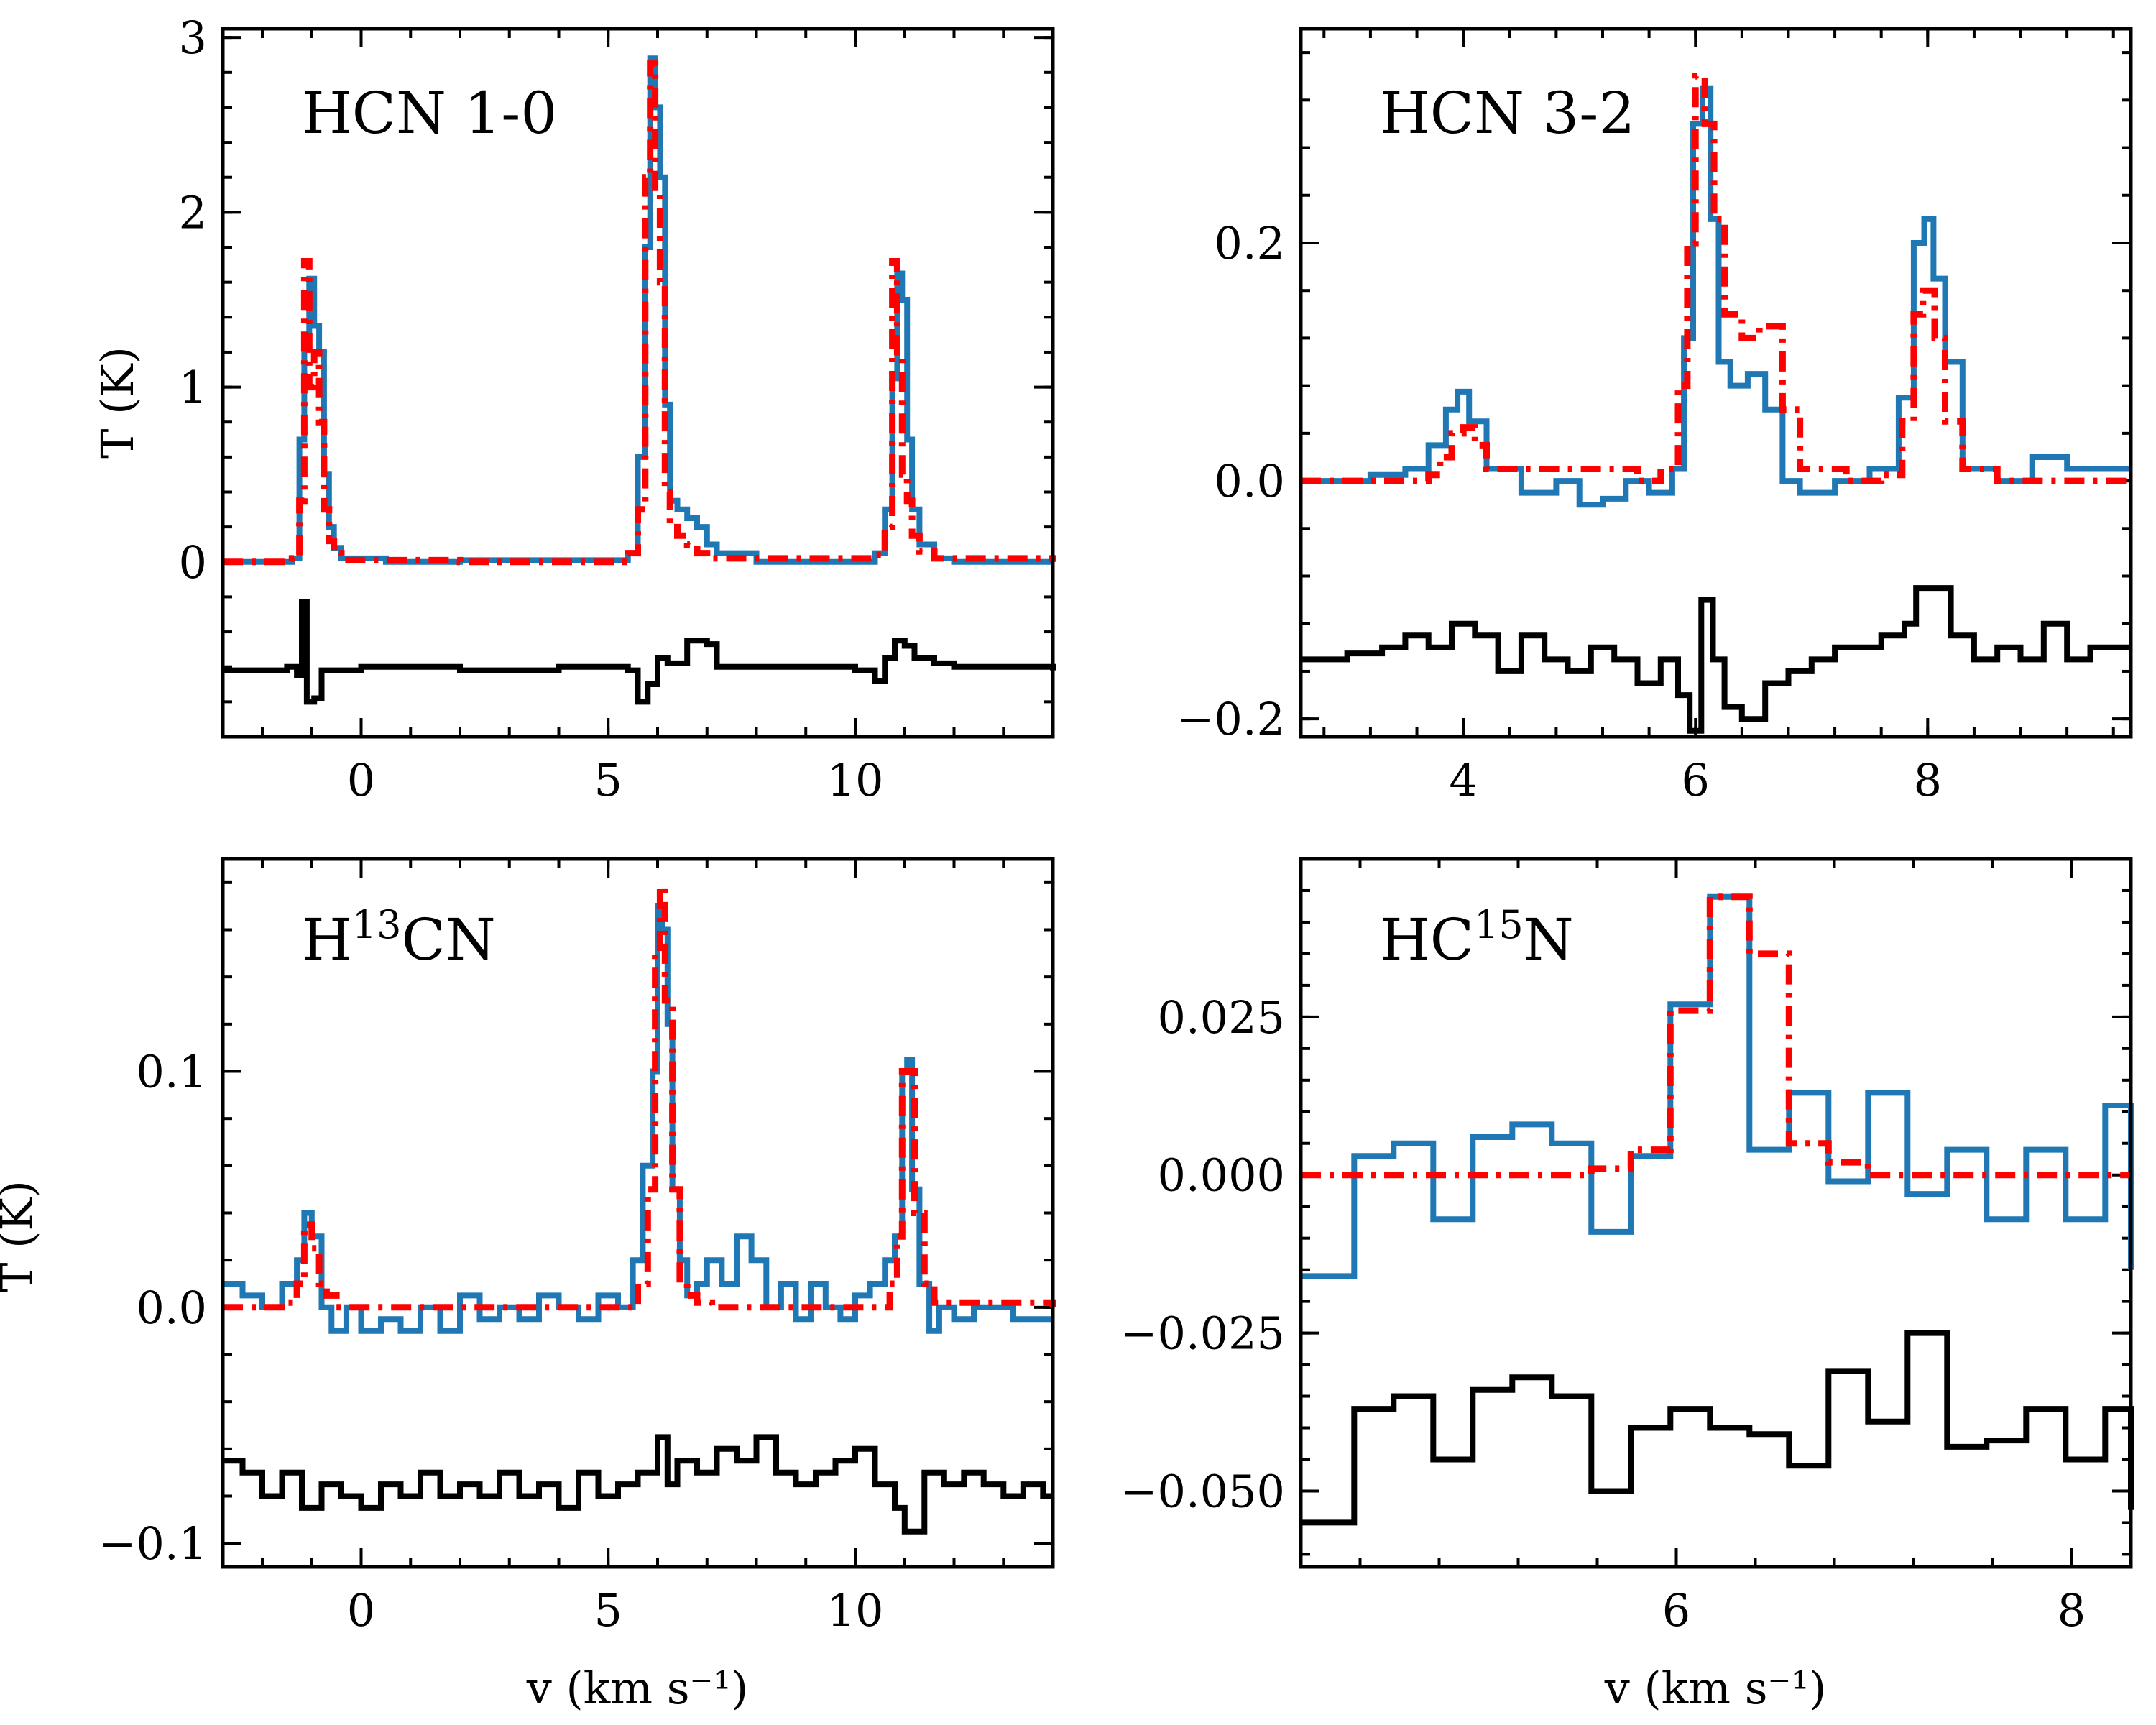 This screenshot has width=2156, height=1725. I want to click on panel-title: HCN 1-0, so click(429, 113).